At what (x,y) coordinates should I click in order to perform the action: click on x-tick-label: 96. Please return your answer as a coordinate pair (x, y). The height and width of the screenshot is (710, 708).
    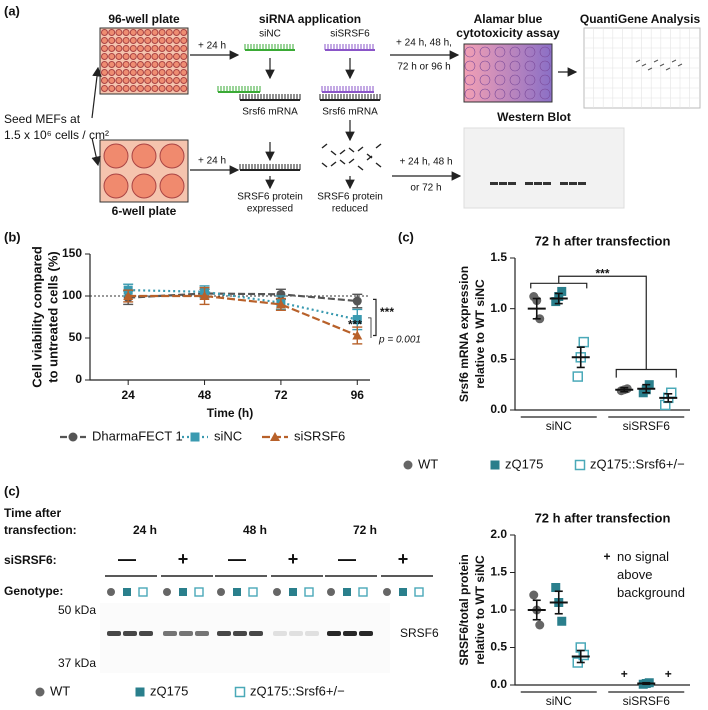
    Looking at the image, I should click on (358, 395).